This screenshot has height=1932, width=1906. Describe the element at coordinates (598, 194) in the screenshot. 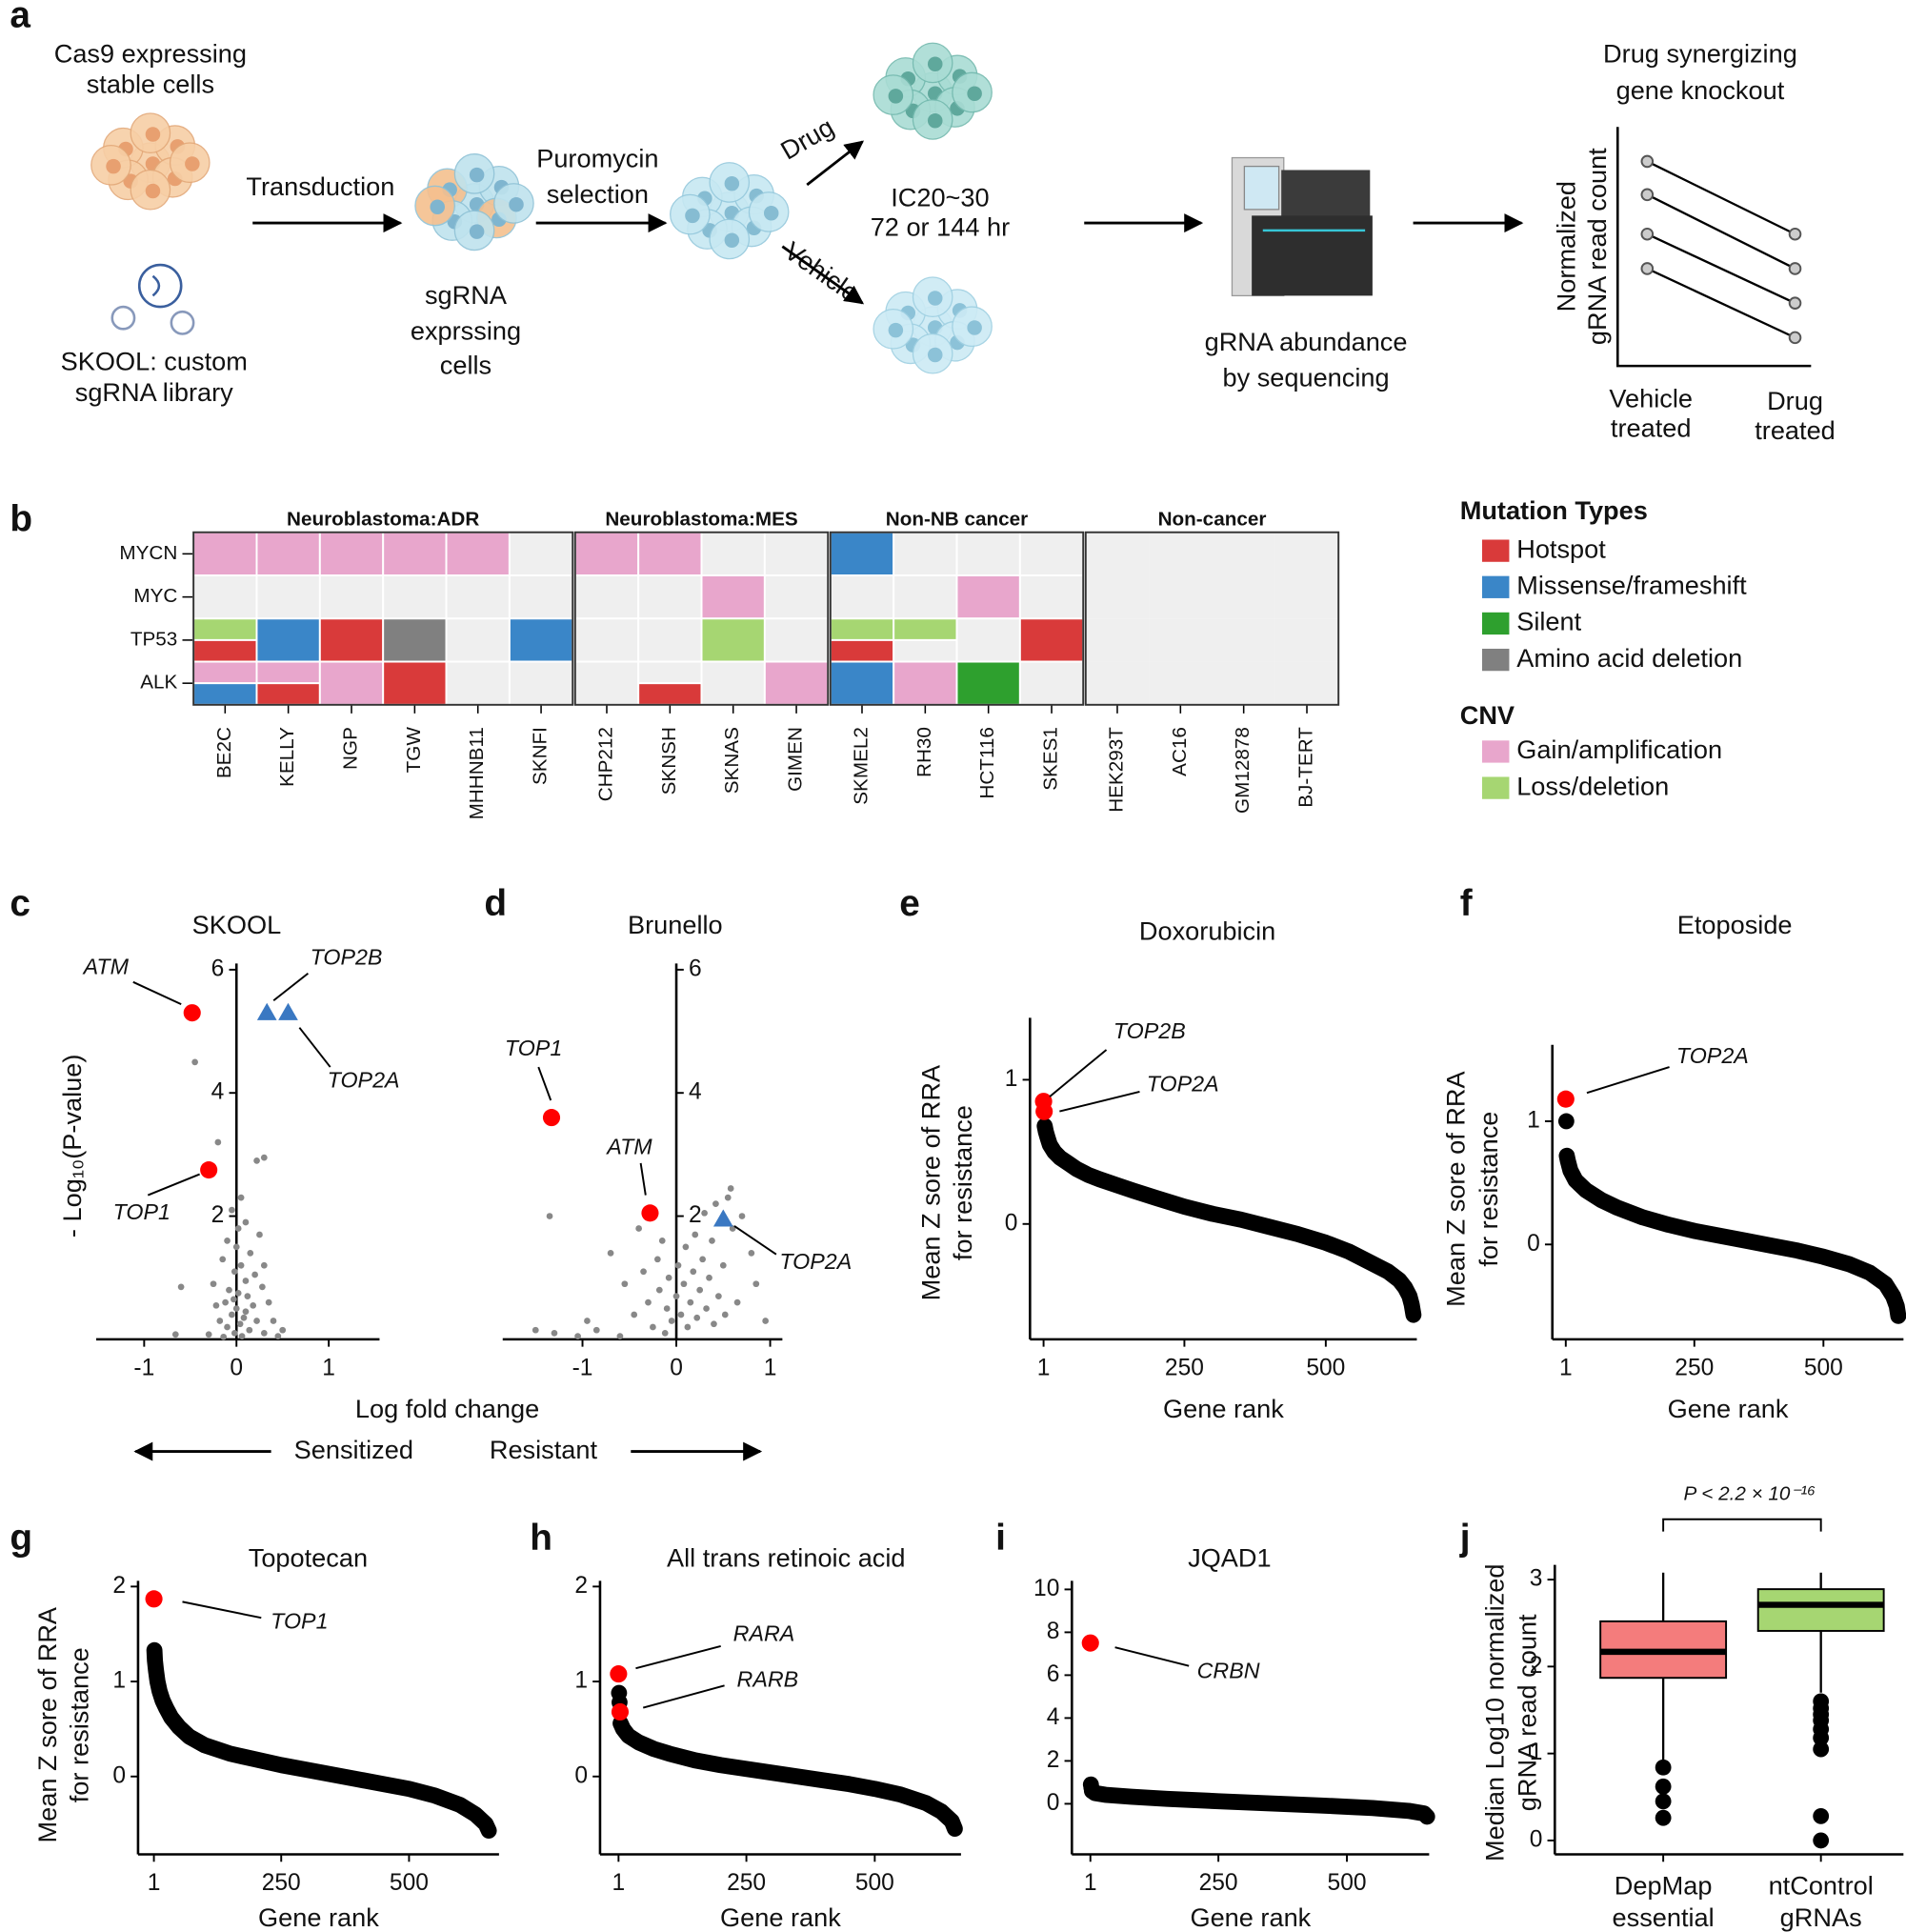

I see `label: selection` at that location.